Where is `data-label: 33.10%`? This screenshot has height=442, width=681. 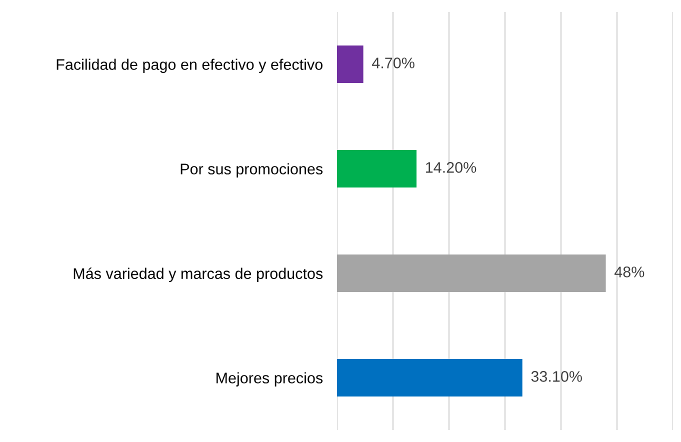
data-label: 33.10% is located at coordinates (556, 376).